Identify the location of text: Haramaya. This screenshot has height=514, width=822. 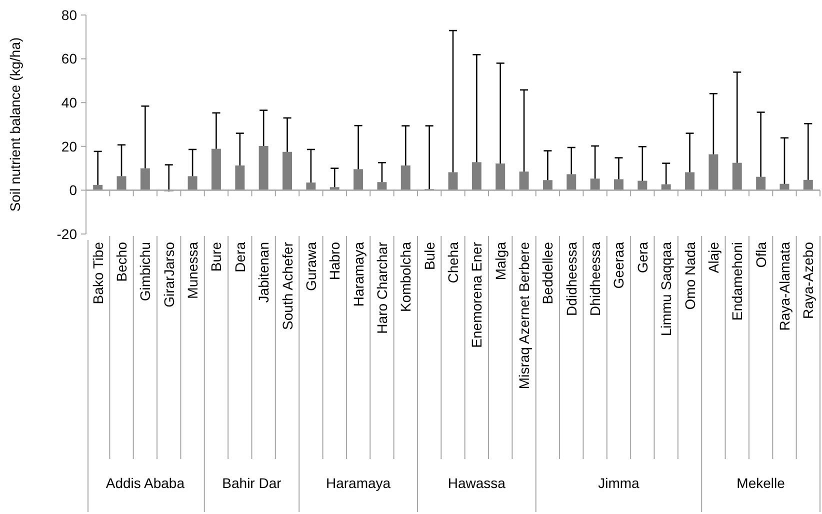
(358, 483).